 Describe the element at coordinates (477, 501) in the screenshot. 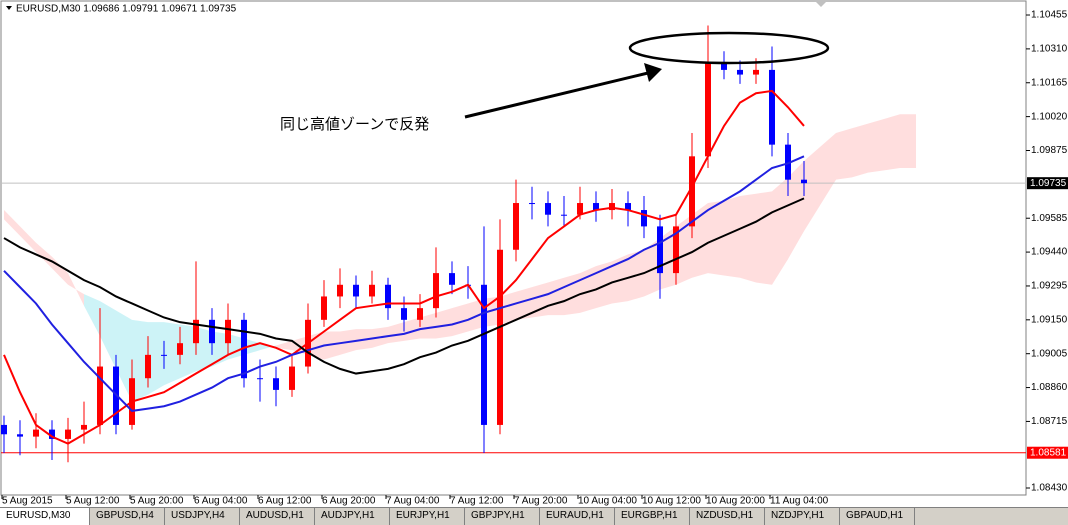

I see `x-tick-label: 7 Aug 12:00` at that location.